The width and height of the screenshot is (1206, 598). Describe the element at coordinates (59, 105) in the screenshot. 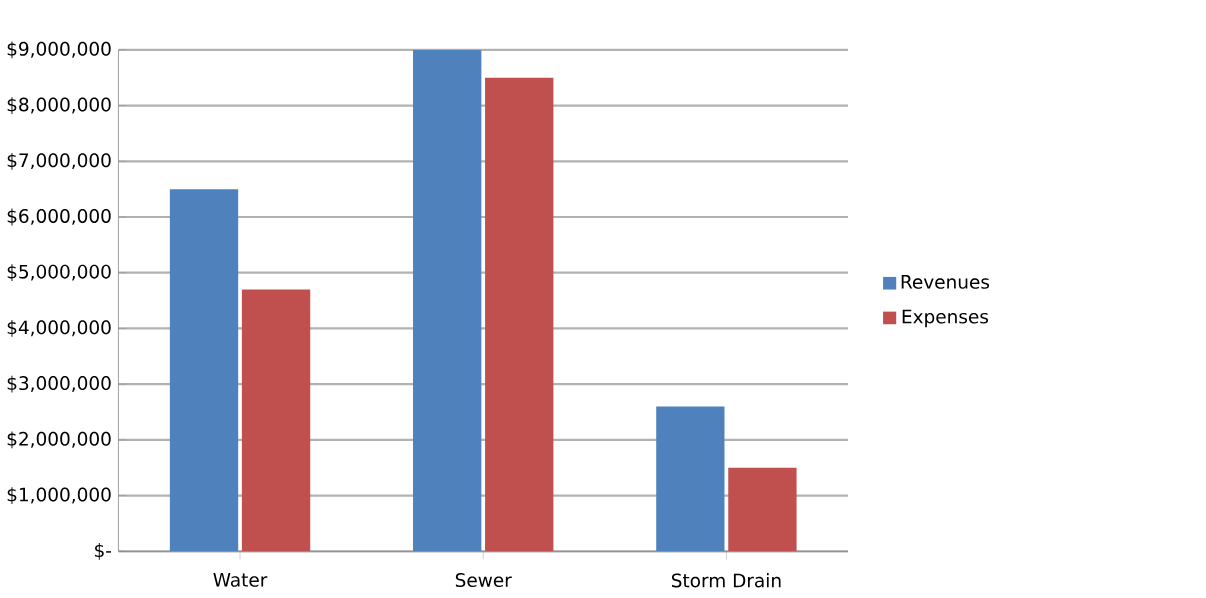

I see `y-tick-label: $8,000,000` at that location.